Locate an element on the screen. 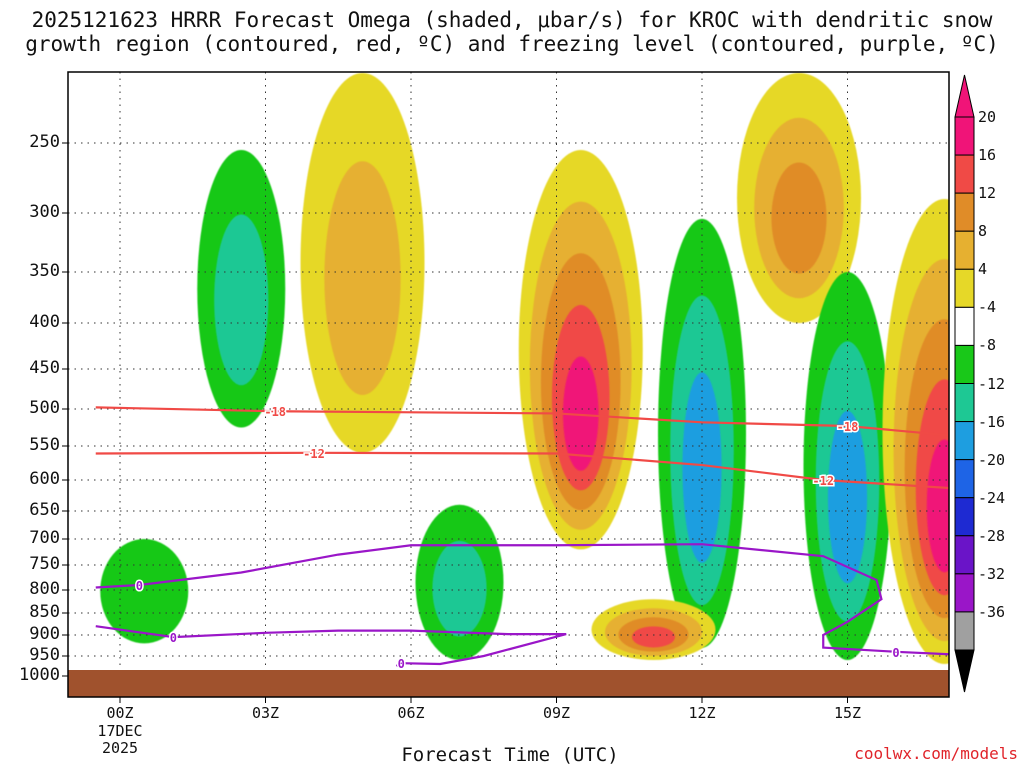 The image size is (1024, 768). y-tick-900: 900 is located at coordinates (44, 634).